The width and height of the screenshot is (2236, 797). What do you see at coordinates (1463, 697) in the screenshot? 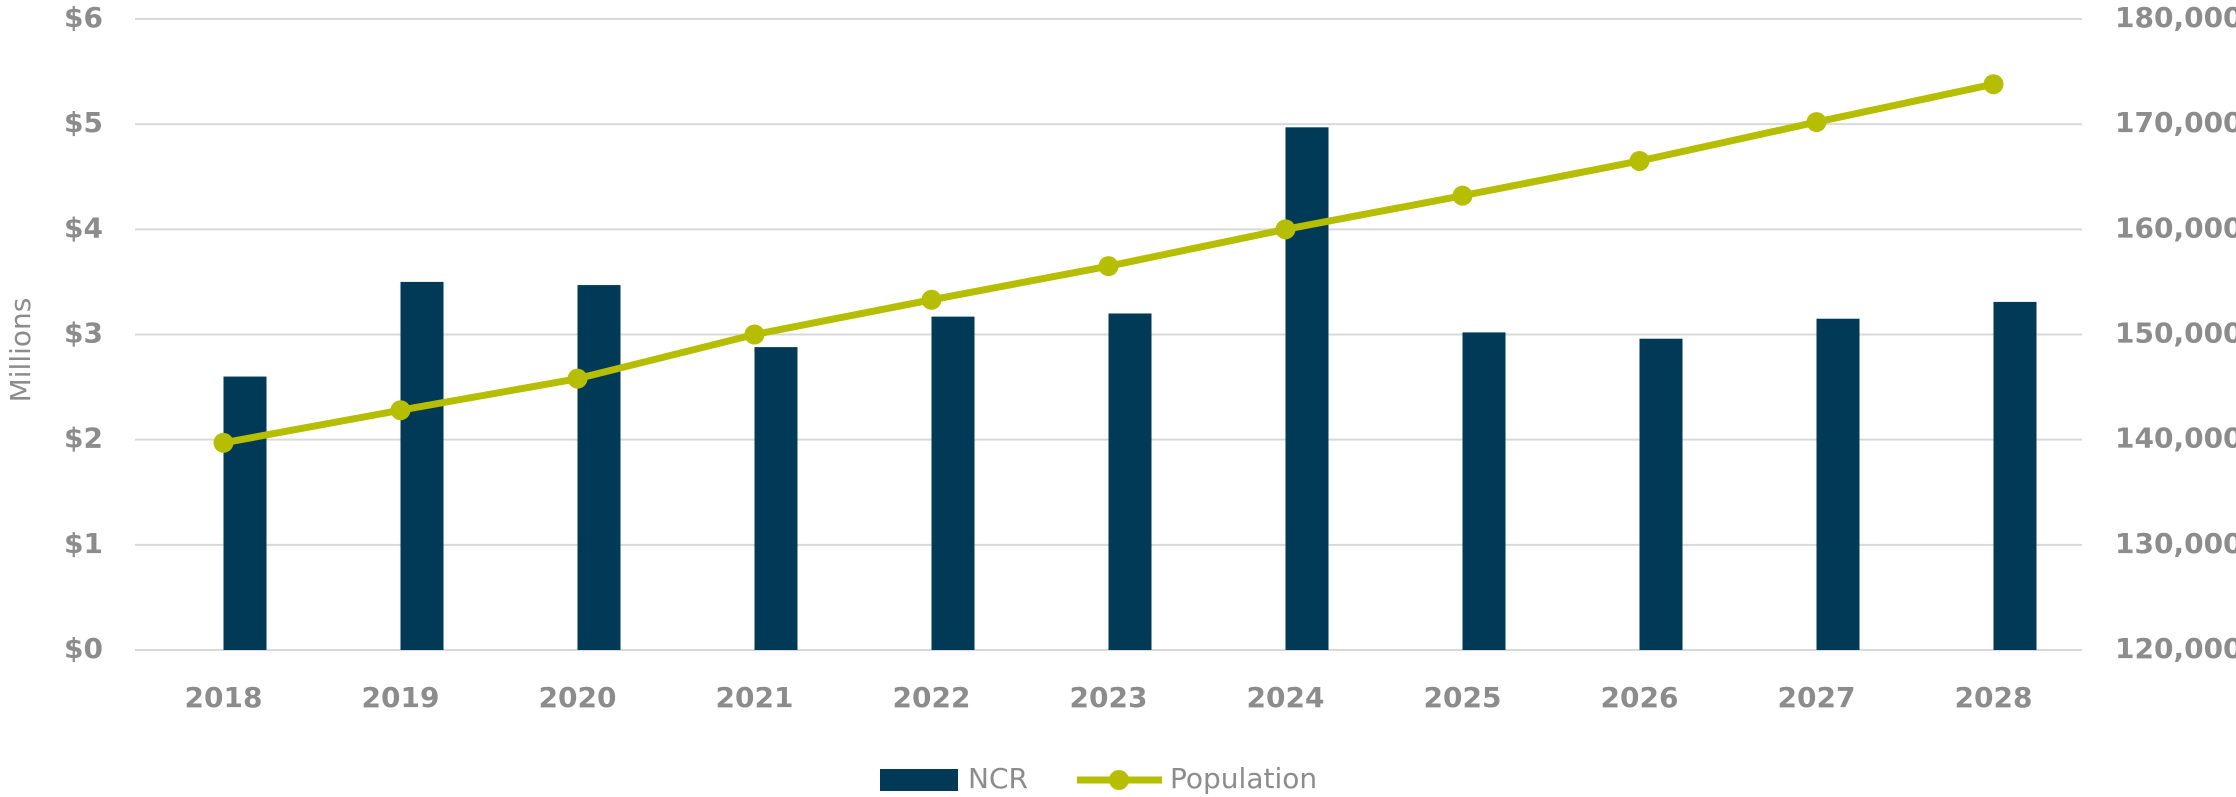
I see `x-tick-label: 2025` at bounding box center [1463, 697].